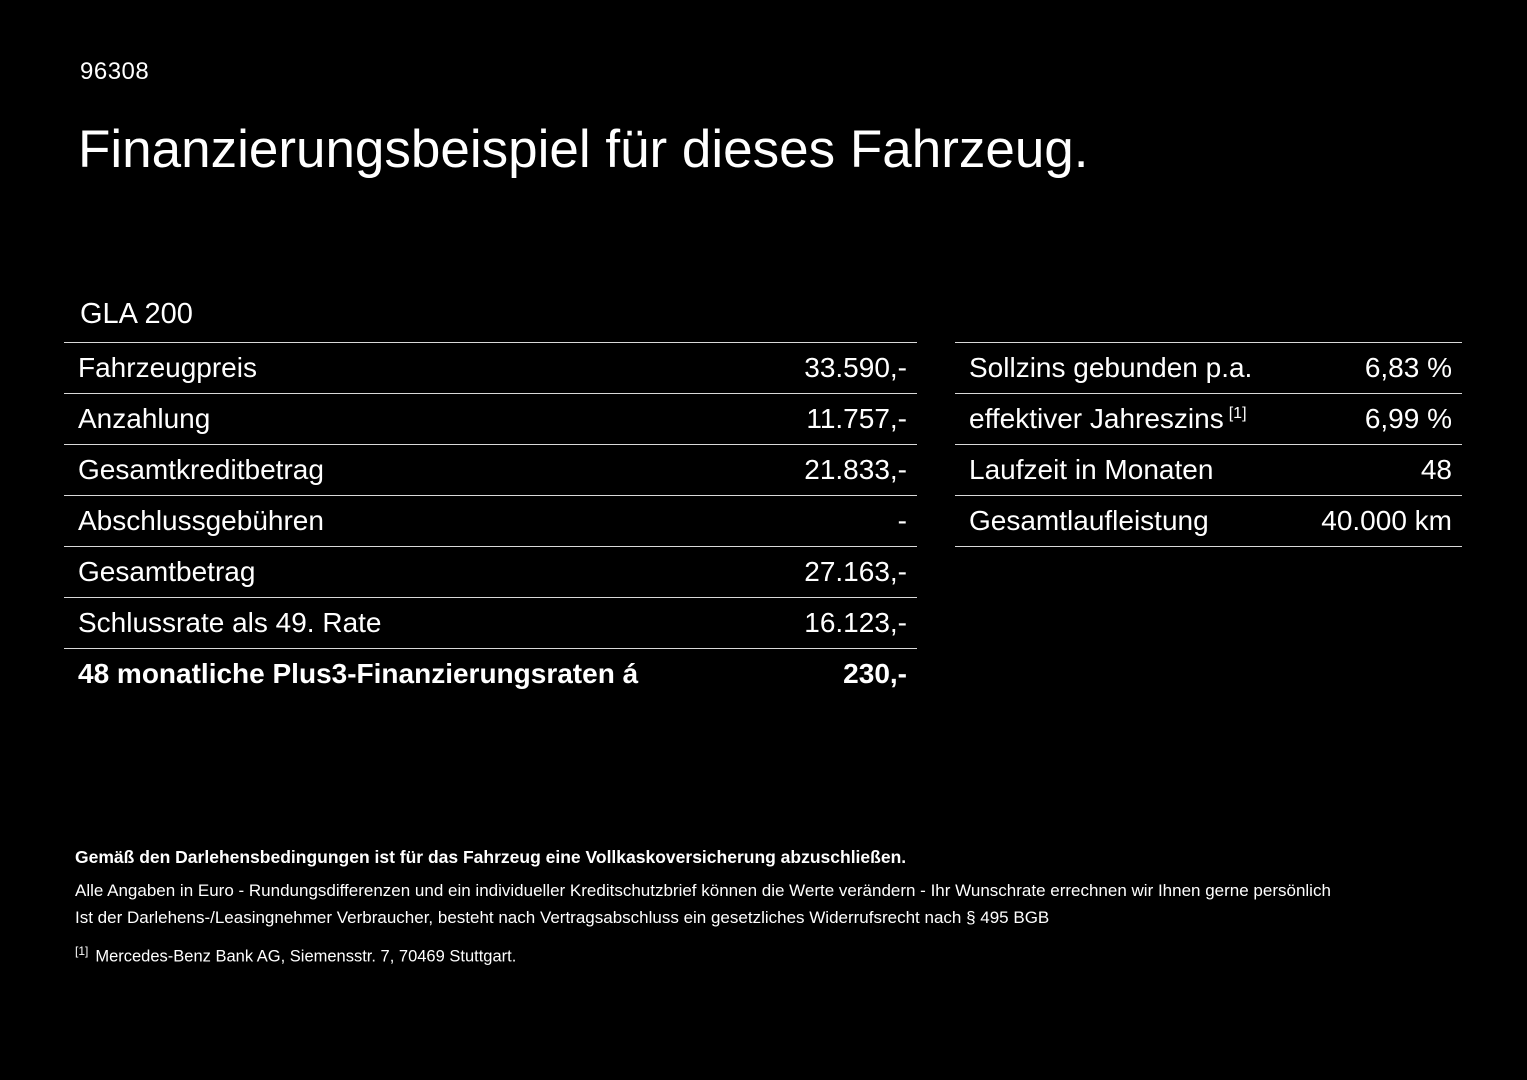 The width and height of the screenshot is (1527, 1080). I want to click on row-label: Abschlussgebühren, so click(201, 520).